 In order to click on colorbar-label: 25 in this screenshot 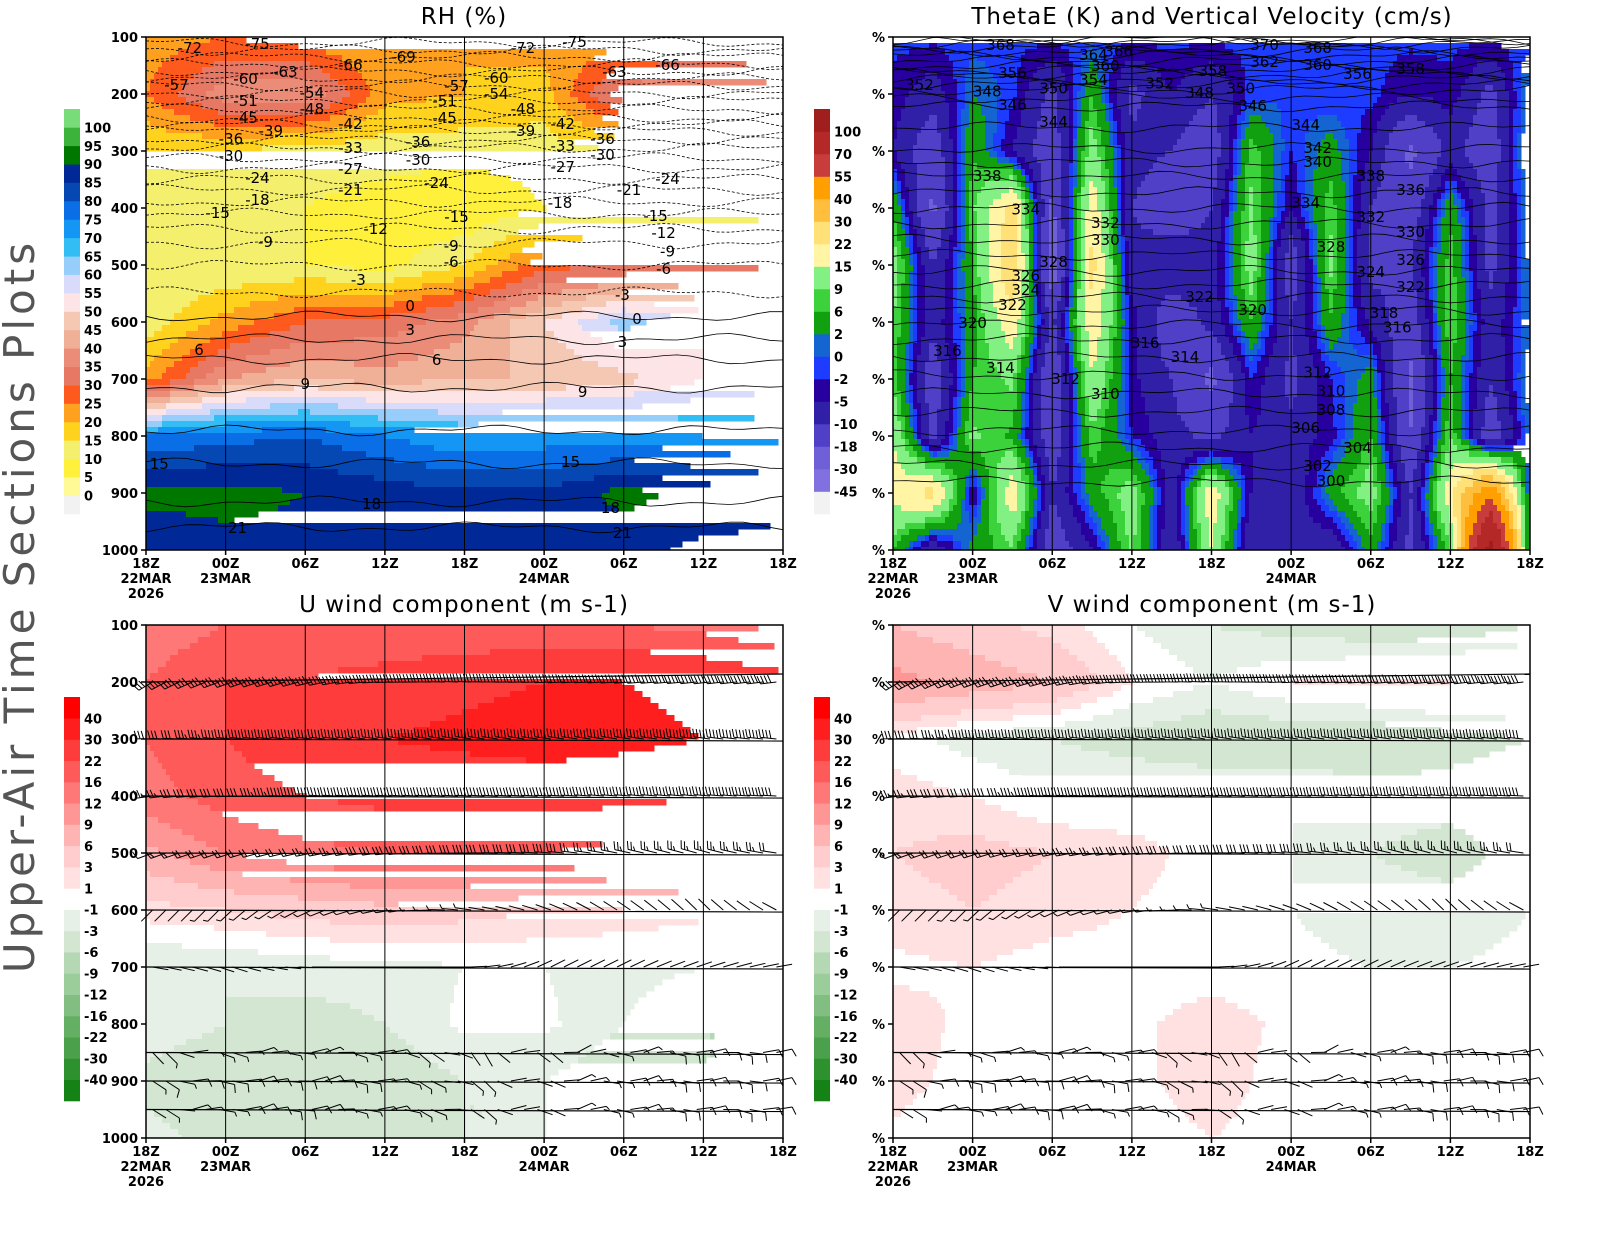, I will do `click(93, 405)`.